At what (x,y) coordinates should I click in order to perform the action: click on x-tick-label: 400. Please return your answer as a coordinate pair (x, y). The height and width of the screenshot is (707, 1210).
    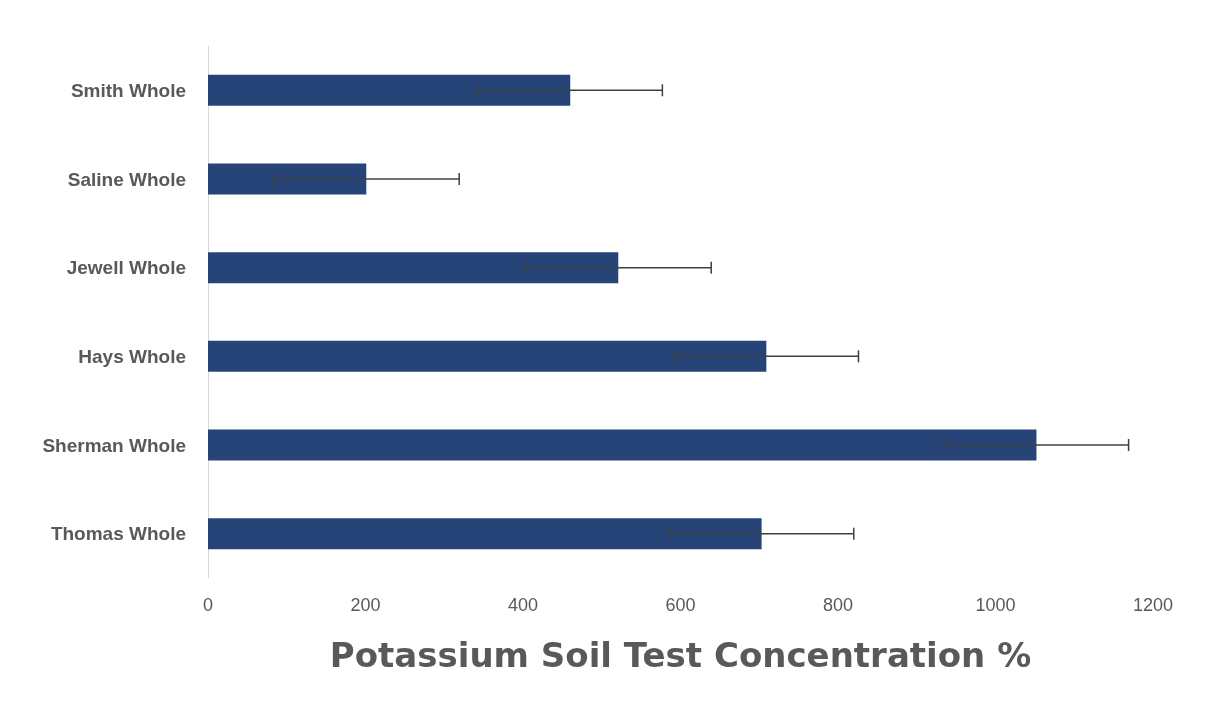
    Looking at the image, I should click on (523, 605).